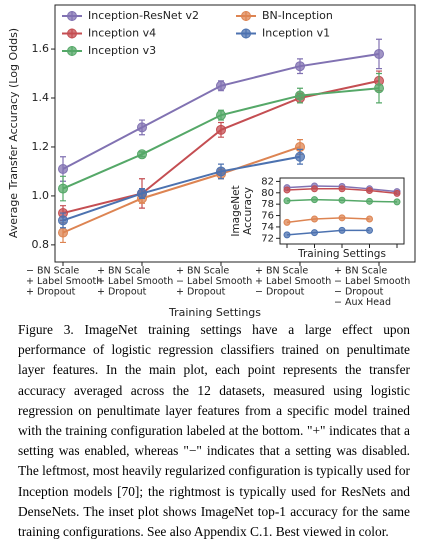  Describe the element at coordinates (122, 50) in the screenshot. I see `legend-label: Inception v3` at that location.